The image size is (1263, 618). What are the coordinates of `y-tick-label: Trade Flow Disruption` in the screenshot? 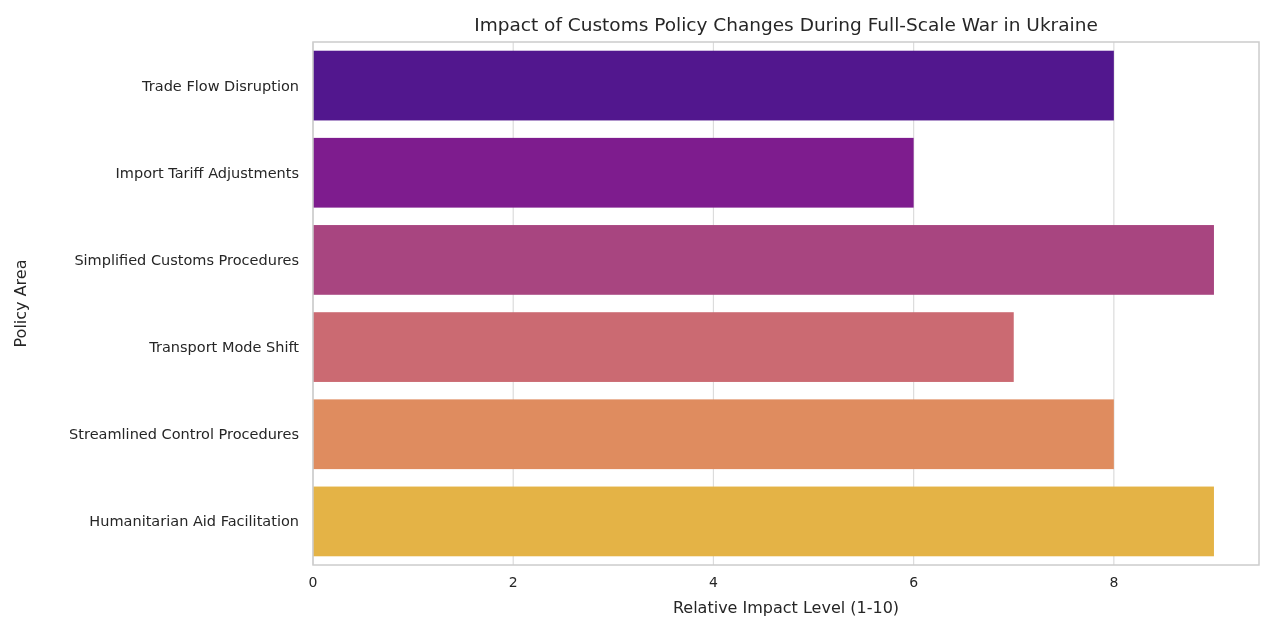 It's located at (220, 85).